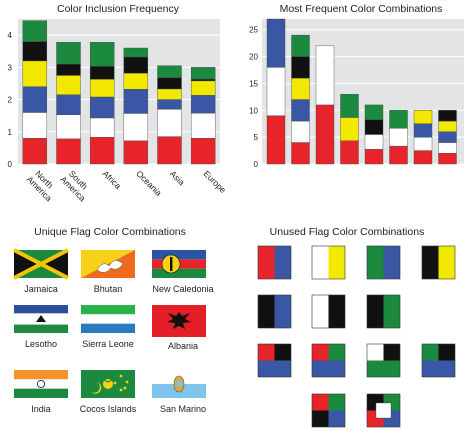 The width and height of the screenshot is (474, 434). What do you see at coordinates (253, 57) in the screenshot?
I see `y-tick-label: 20` at bounding box center [253, 57].